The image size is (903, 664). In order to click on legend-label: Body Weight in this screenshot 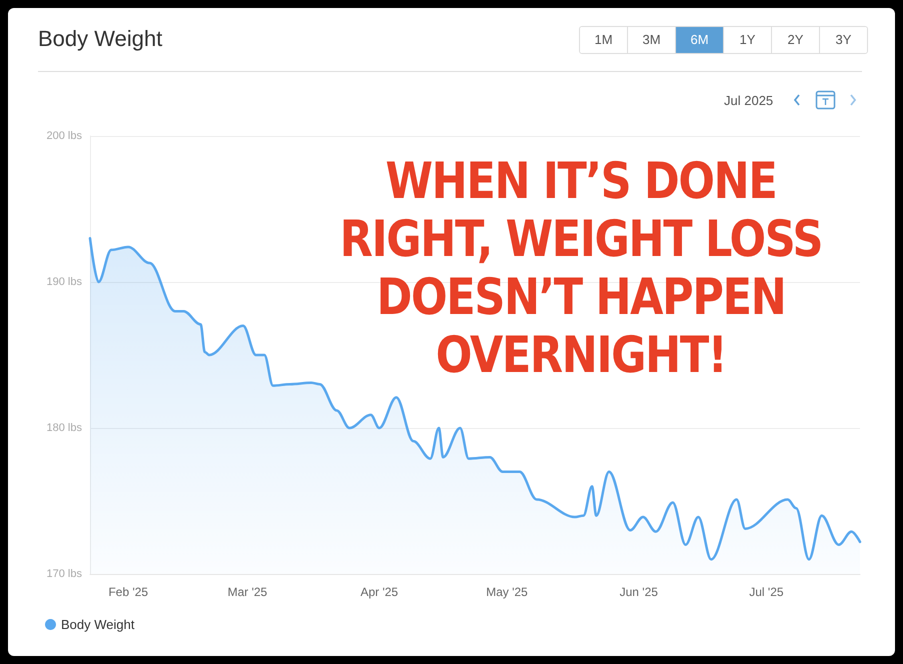, I will do `click(98, 624)`.